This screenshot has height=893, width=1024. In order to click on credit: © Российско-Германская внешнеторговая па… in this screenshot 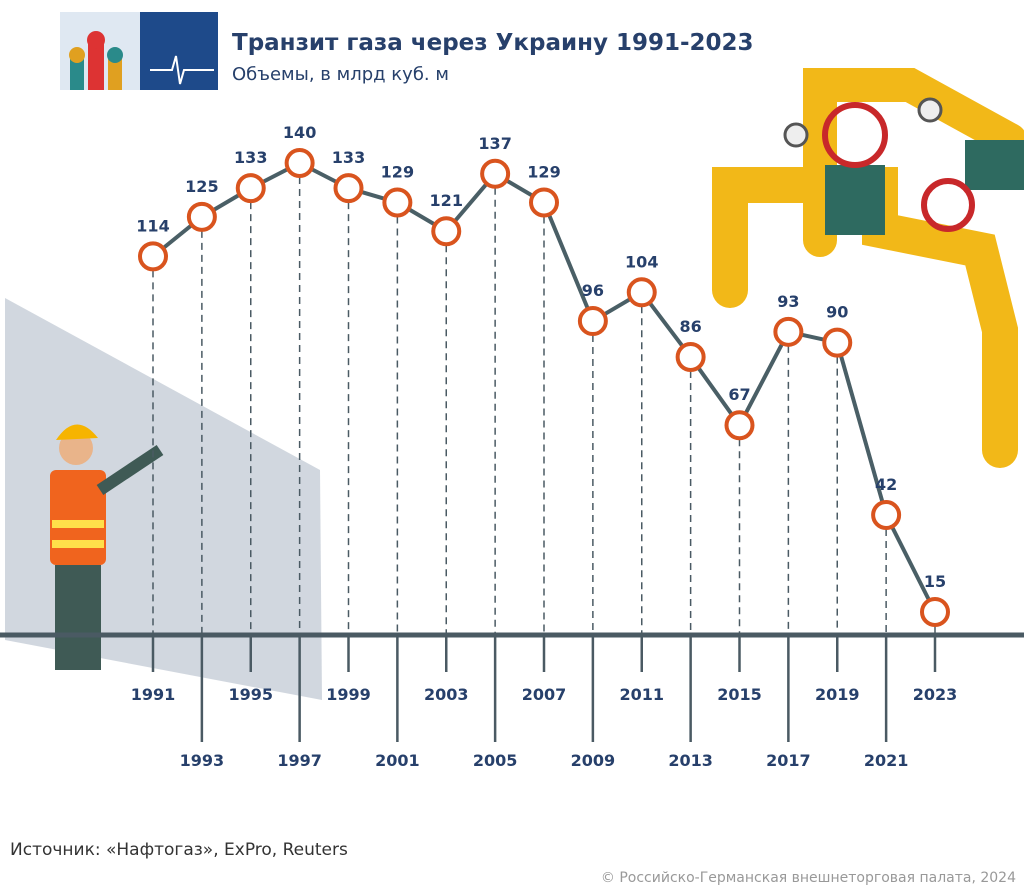, I will do `click(808, 878)`.